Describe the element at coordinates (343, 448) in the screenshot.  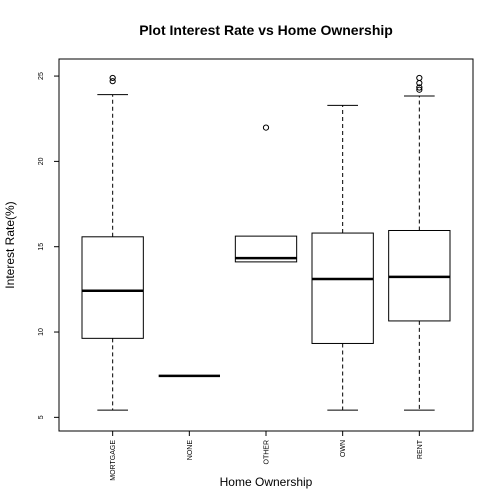
I see `x-tick-label-own: OWN` at that location.